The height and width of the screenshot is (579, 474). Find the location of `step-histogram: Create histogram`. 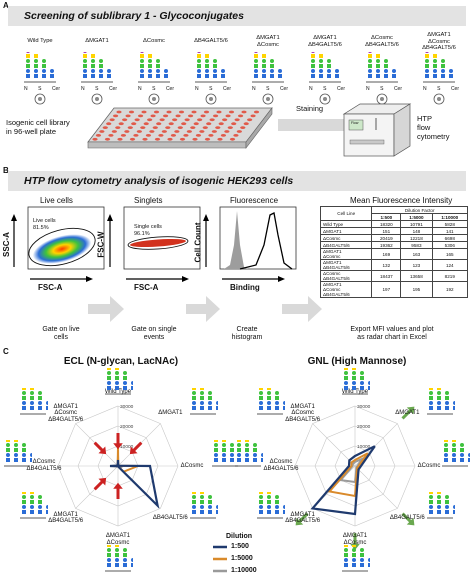

step-histogram: Create histogram is located at coordinates (247, 333).